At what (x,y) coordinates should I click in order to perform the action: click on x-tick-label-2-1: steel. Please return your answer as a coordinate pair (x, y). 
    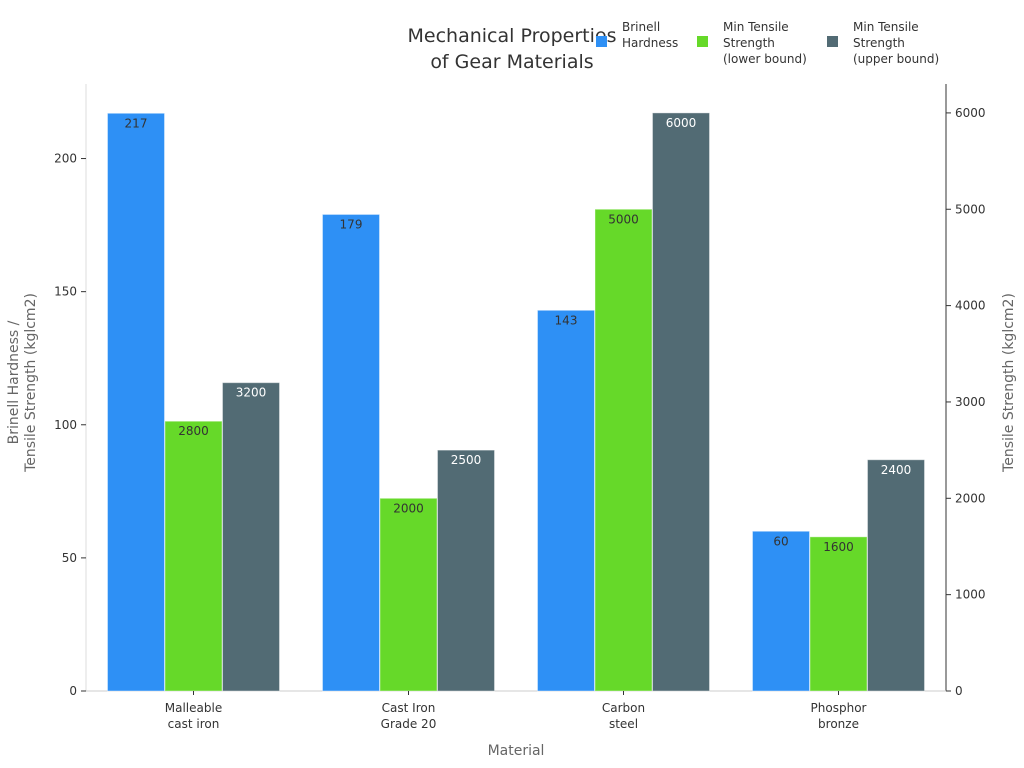
    Looking at the image, I should click on (623, 724).